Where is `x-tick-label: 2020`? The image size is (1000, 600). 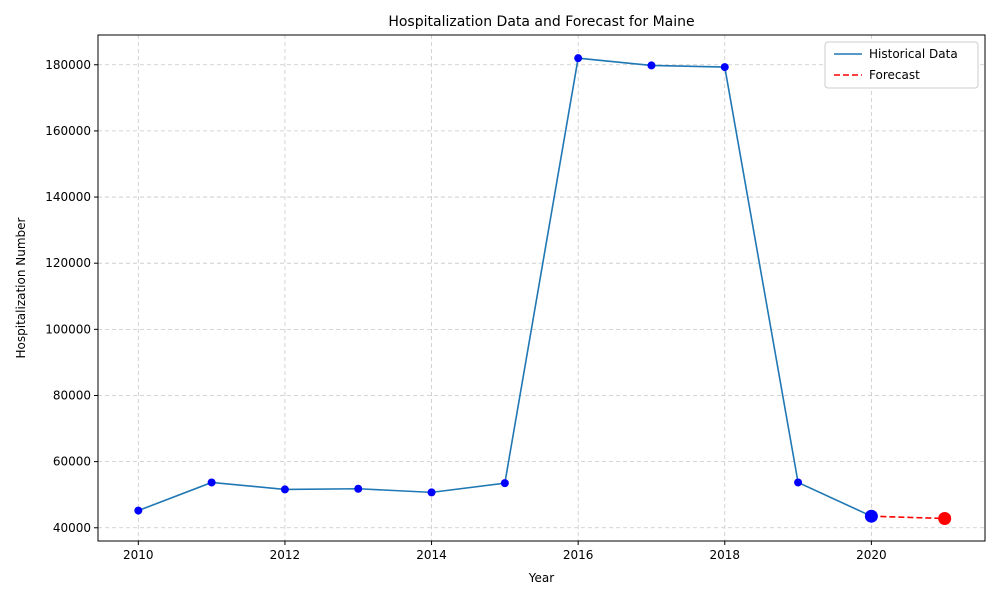
x-tick-label: 2020 is located at coordinates (871, 555).